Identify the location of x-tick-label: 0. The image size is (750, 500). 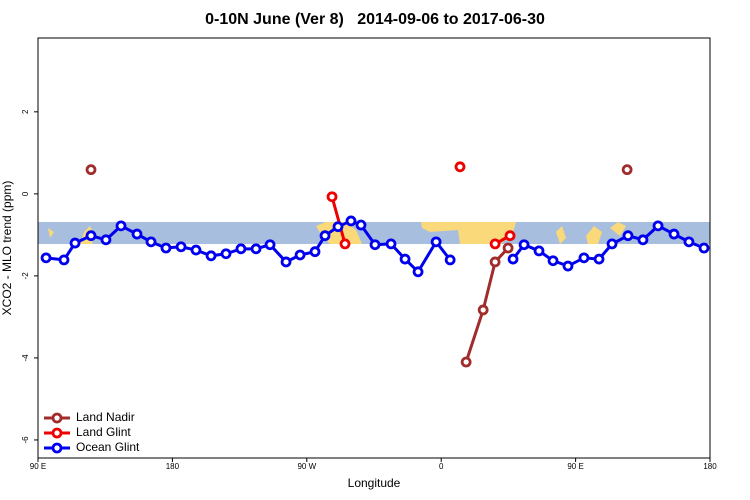
(441, 466).